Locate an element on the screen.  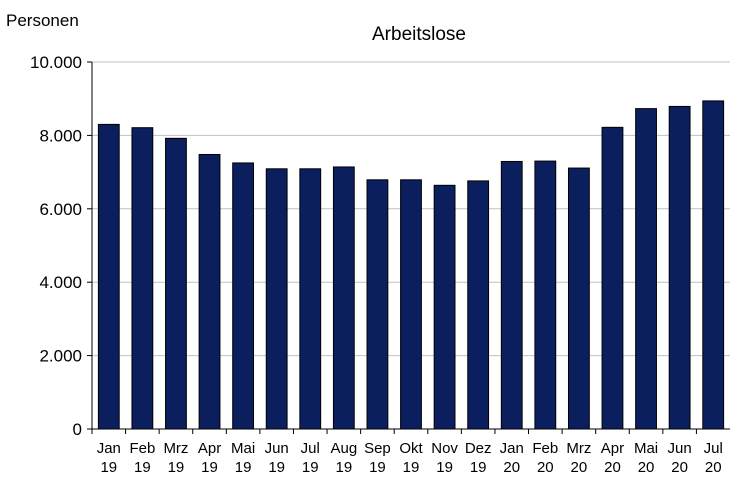
x-tick-label-month: Okt is located at coordinates (411, 448).